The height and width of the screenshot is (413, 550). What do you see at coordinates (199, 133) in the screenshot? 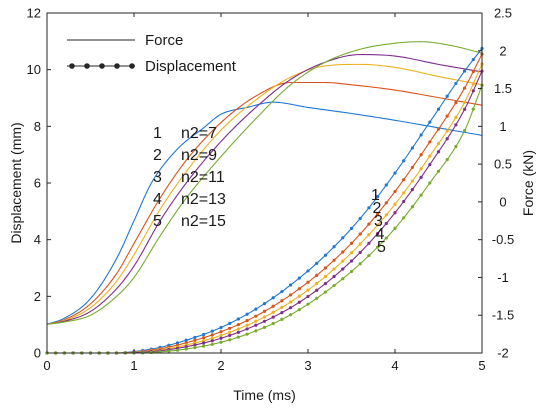
I see `case-parameter: n2=7` at bounding box center [199, 133].